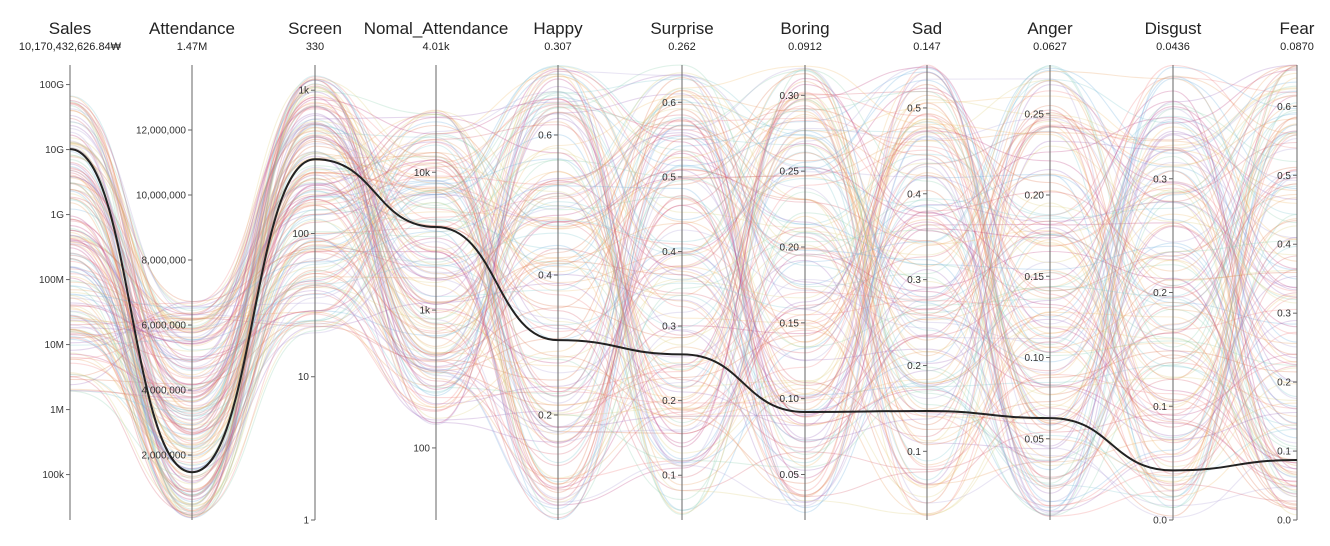  Describe the element at coordinates (70, 28) in the screenshot. I see `axis-title-sales: Sales` at that location.